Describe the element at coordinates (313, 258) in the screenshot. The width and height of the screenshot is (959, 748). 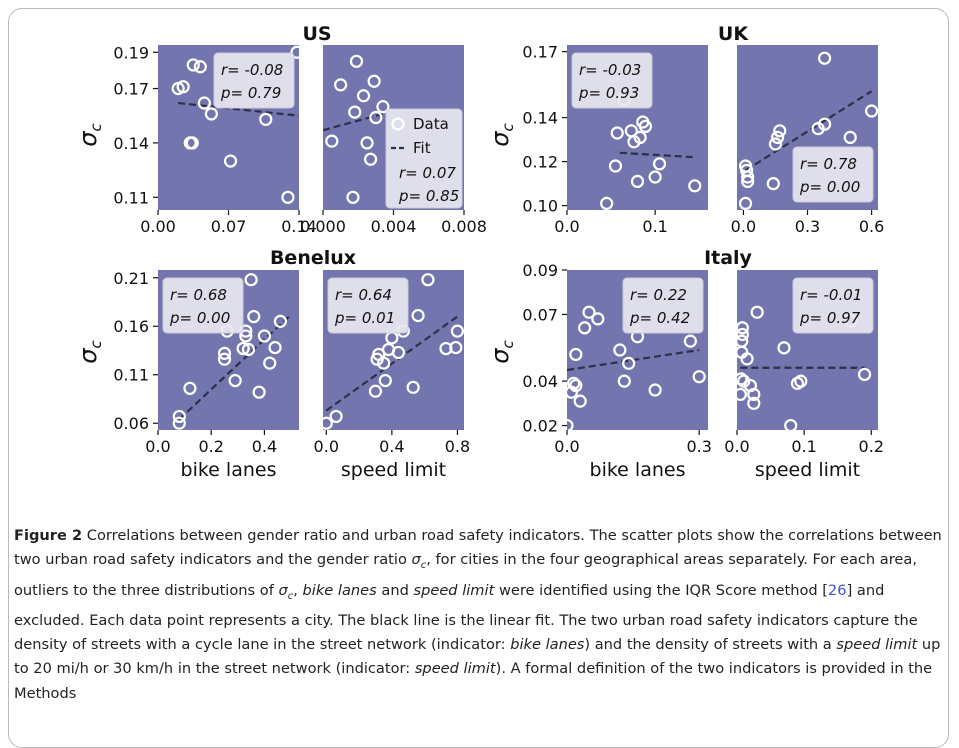
I see `area-title-benelux: Benelux` at that location.